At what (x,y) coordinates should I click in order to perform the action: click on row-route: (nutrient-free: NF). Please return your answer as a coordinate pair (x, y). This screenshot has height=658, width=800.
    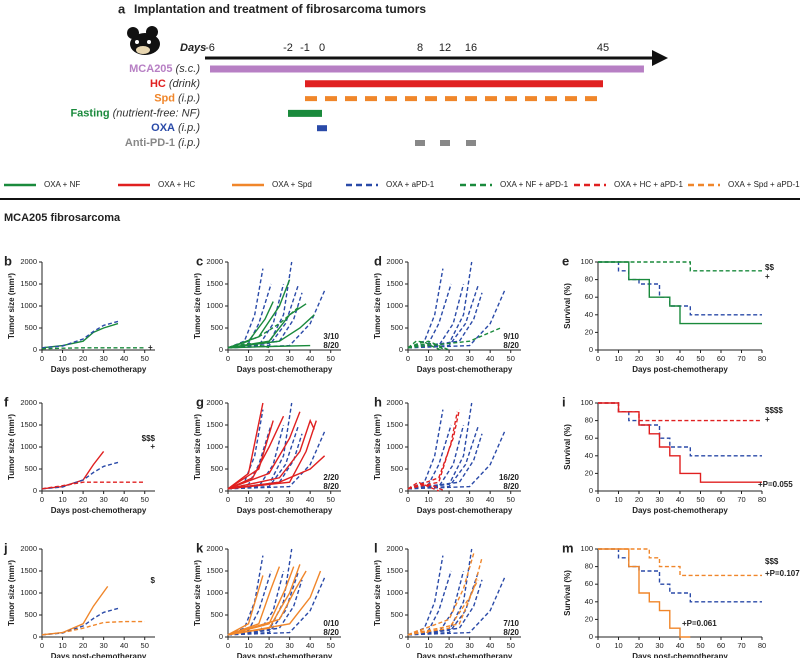
    Looking at the image, I should click on (157, 113).